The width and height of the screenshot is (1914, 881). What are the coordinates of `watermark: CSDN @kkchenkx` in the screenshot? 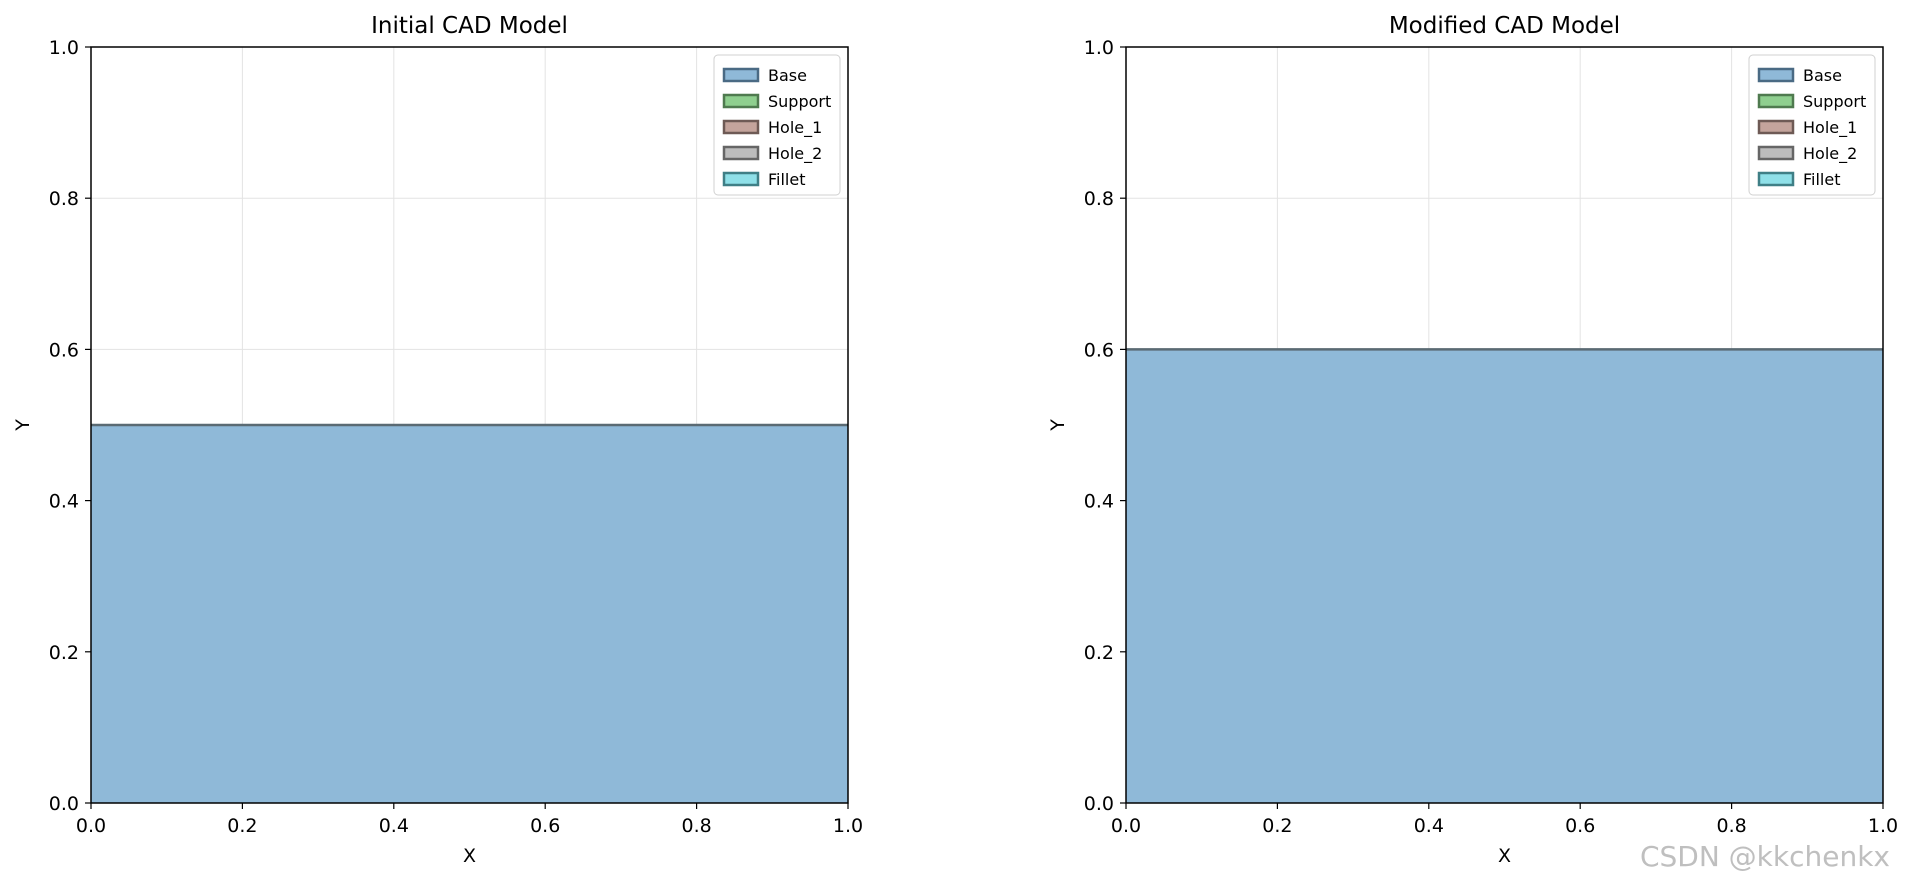 It's located at (1764, 856).